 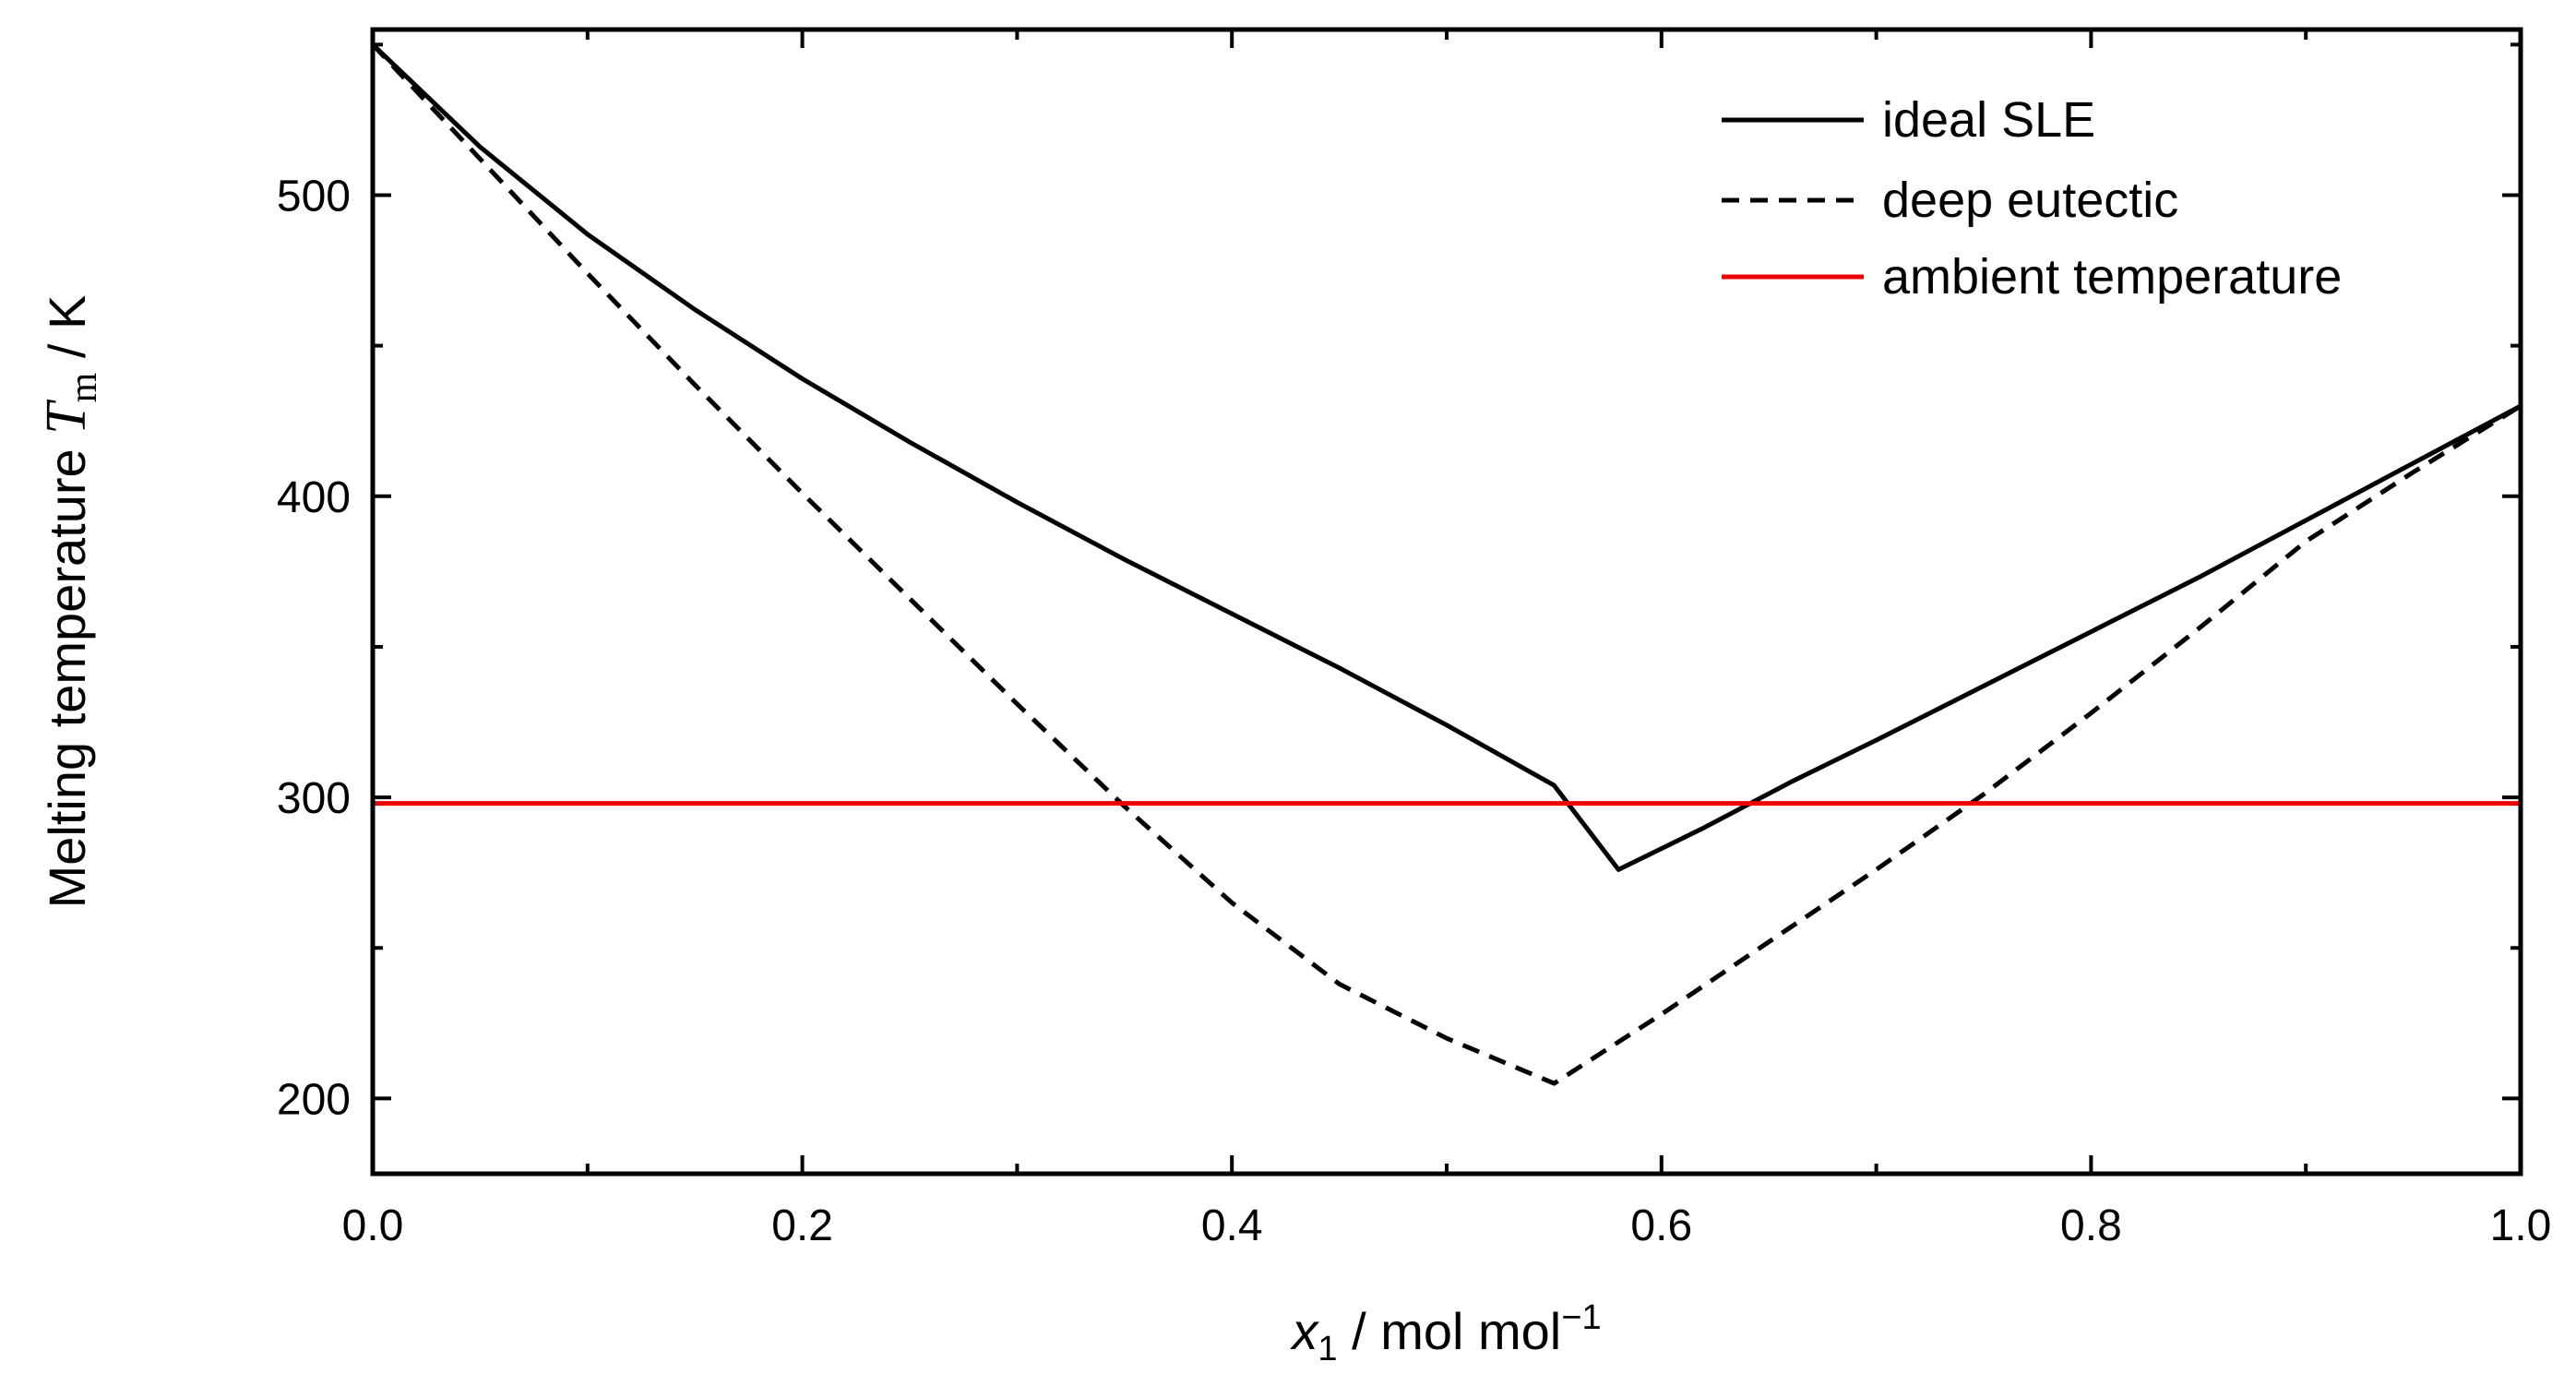 What do you see at coordinates (1989, 120) in the screenshot?
I see `legend-label-ideal-sle: ideal SLE` at bounding box center [1989, 120].